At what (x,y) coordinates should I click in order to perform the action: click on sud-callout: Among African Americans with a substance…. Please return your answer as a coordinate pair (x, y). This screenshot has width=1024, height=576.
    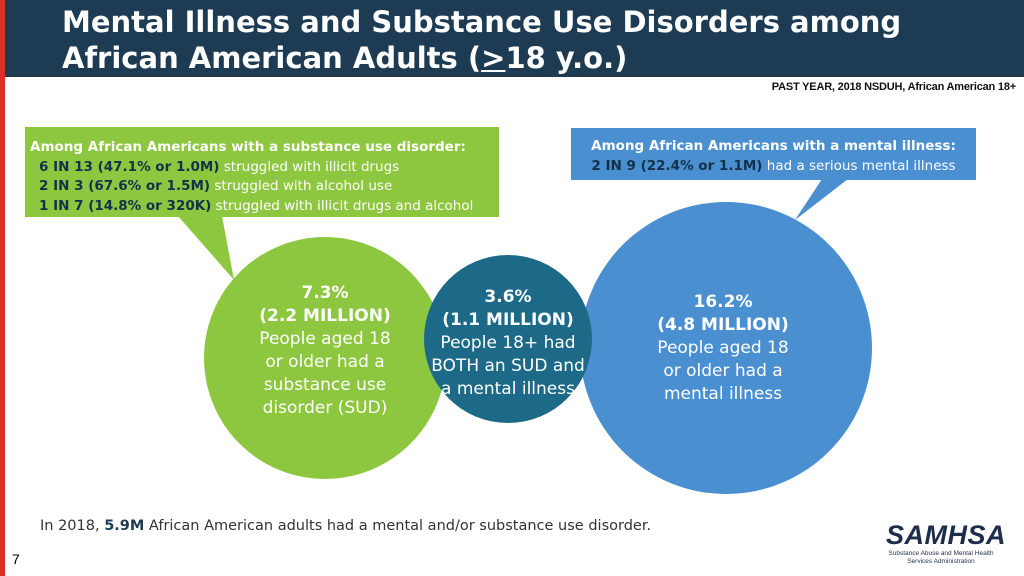
    Looking at the image, I should click on (262, 172).